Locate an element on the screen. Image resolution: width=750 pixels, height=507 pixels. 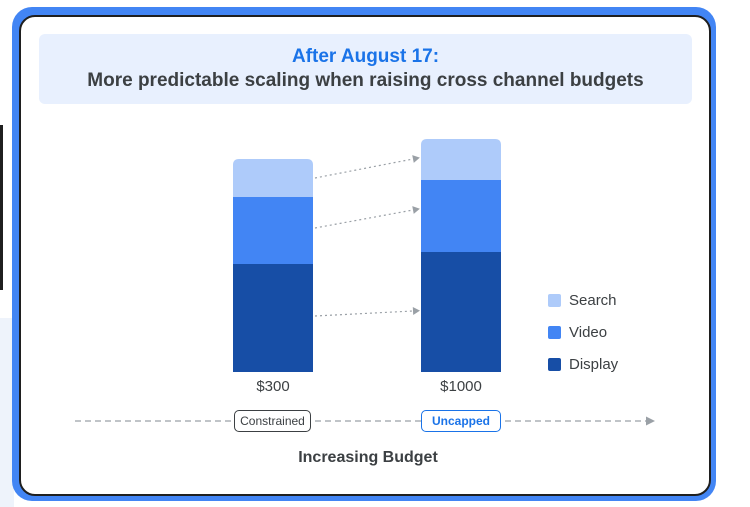
connector-video is located at coordinates (364, 219).